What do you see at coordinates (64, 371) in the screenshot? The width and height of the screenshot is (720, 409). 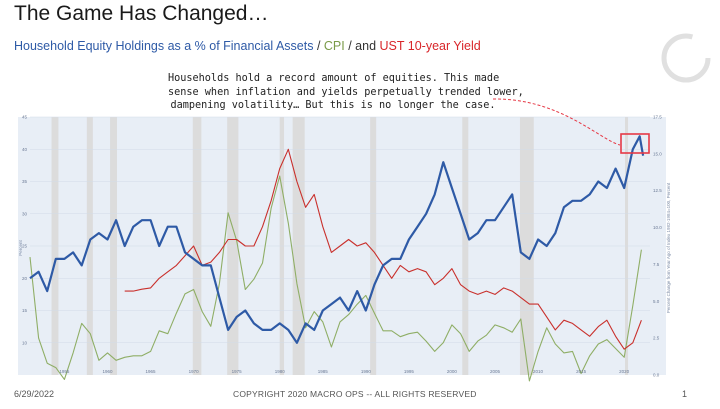 I see `x-tick-label: 1955` at bounding box center [64, 371].